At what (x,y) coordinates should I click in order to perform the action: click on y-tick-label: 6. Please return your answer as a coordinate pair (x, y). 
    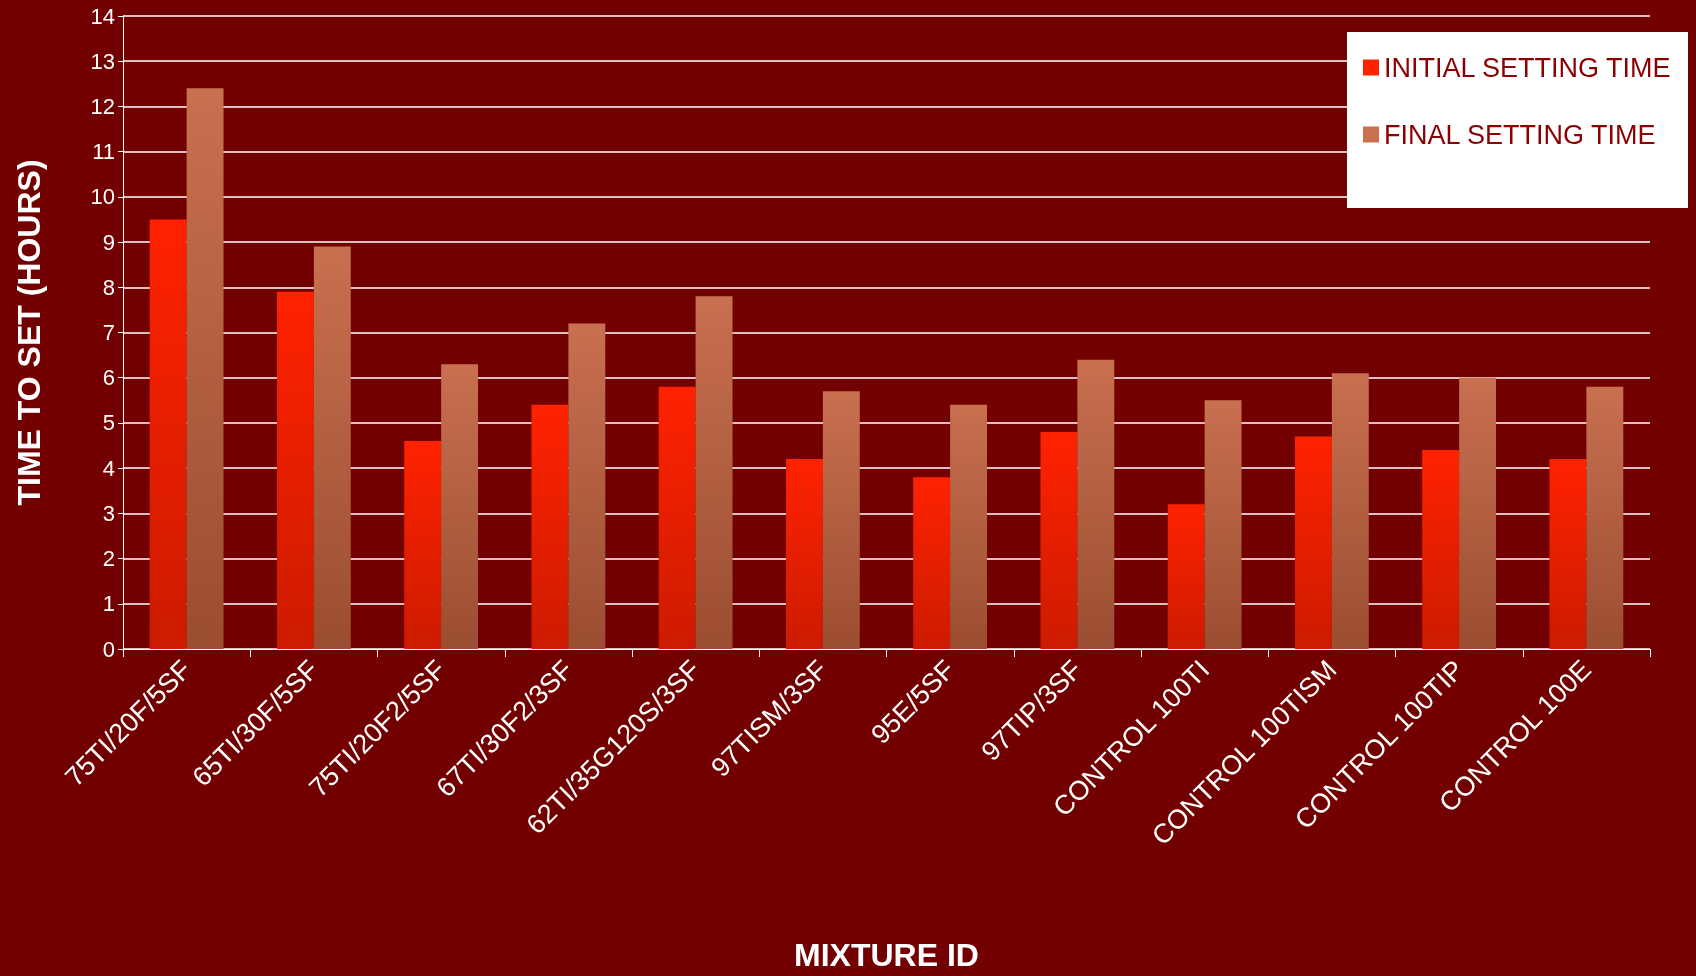
    Looking at the image, I should click on (108, 378).